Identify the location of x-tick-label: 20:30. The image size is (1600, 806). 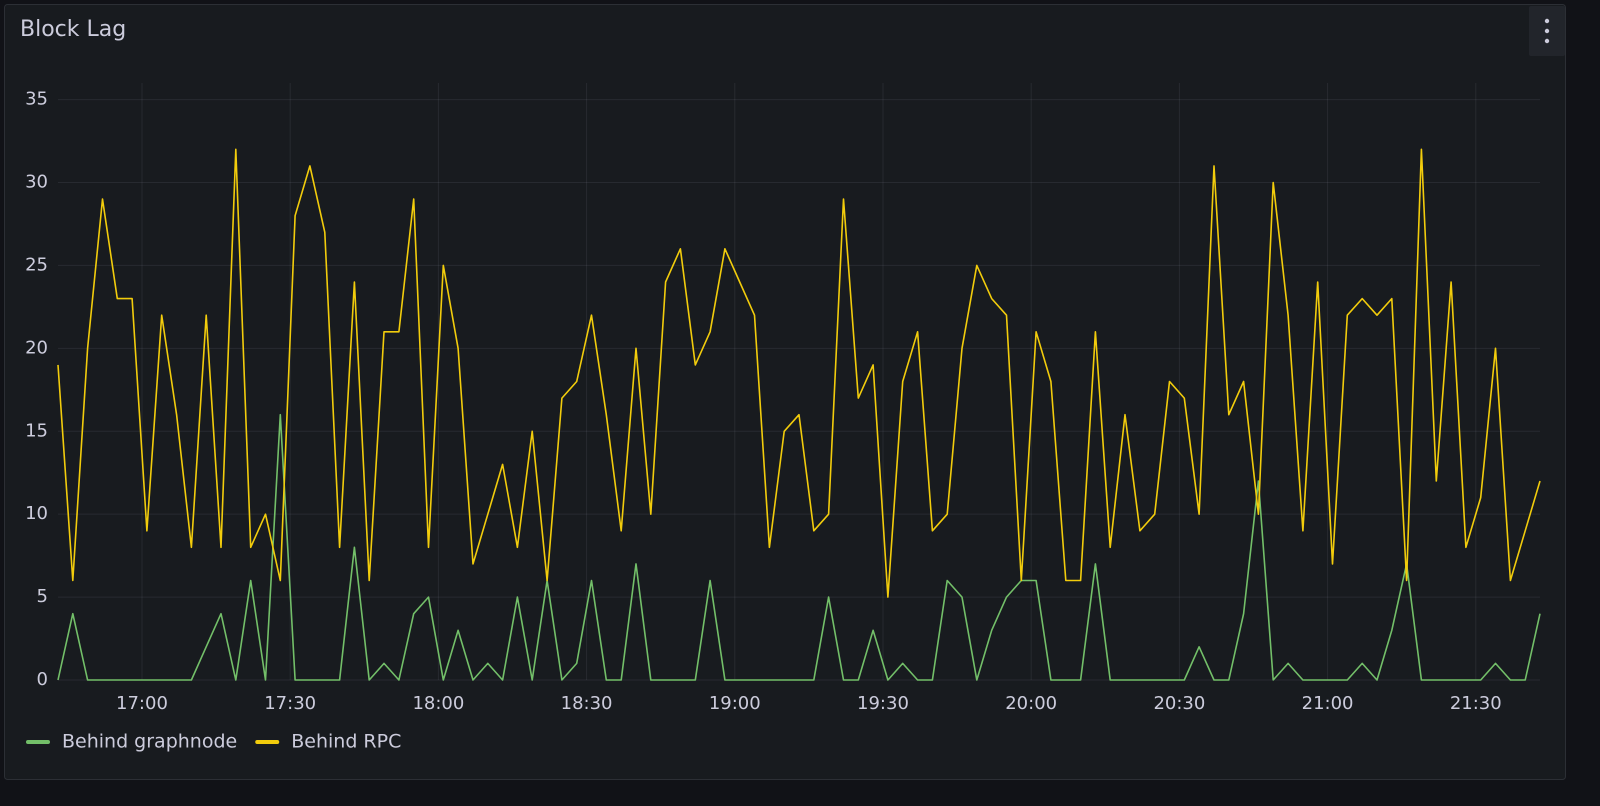
(1179, 703).